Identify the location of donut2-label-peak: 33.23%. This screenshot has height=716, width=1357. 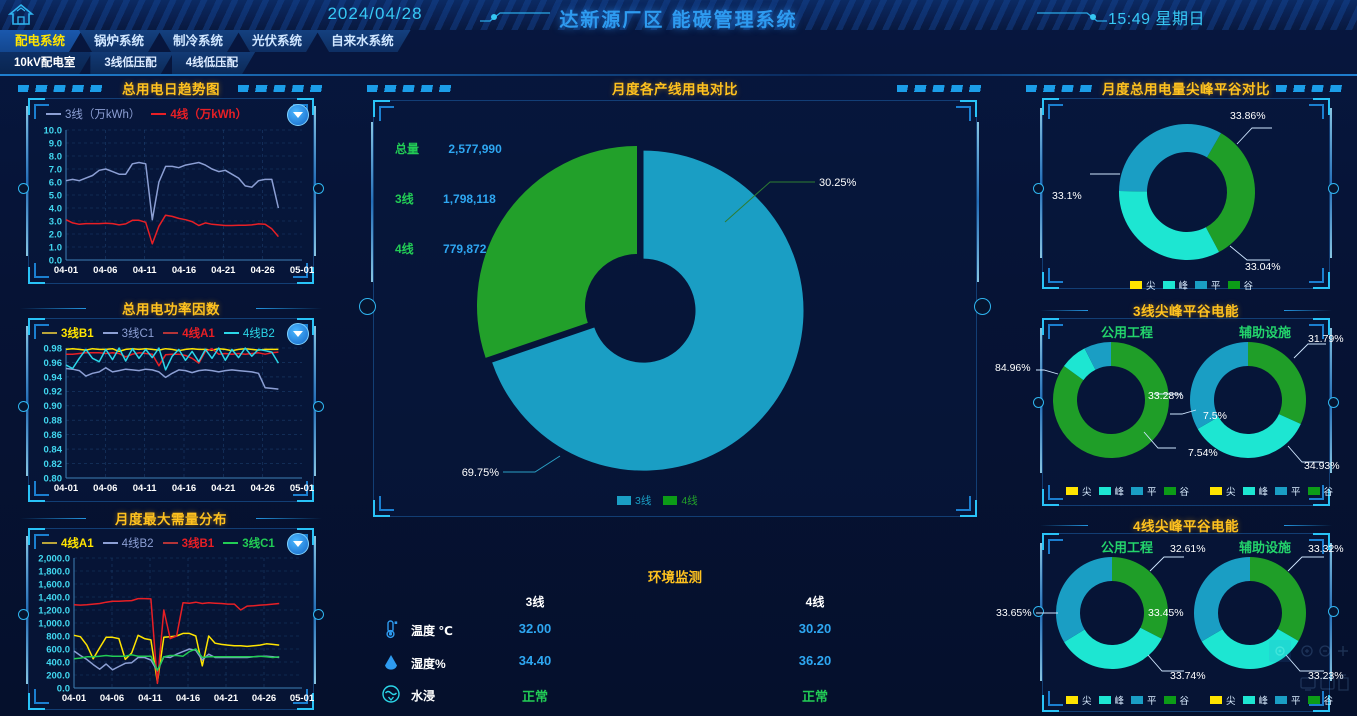
(1326, 676).